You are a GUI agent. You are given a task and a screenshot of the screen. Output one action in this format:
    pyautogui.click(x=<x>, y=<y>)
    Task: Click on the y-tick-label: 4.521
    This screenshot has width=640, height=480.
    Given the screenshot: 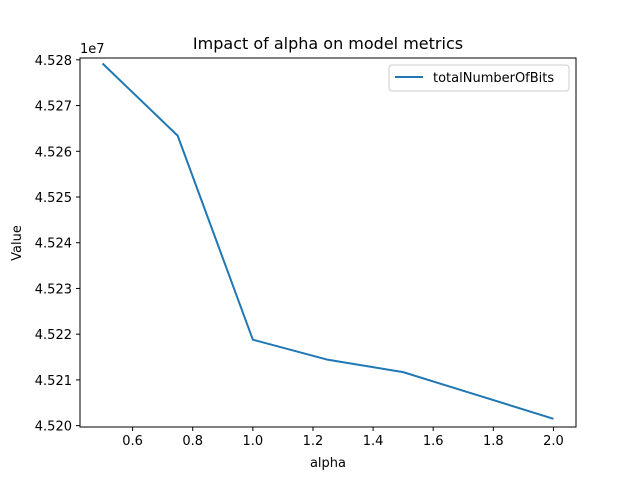 What is the action you would take?
    pyautogui.click(x=53, y=381)
    